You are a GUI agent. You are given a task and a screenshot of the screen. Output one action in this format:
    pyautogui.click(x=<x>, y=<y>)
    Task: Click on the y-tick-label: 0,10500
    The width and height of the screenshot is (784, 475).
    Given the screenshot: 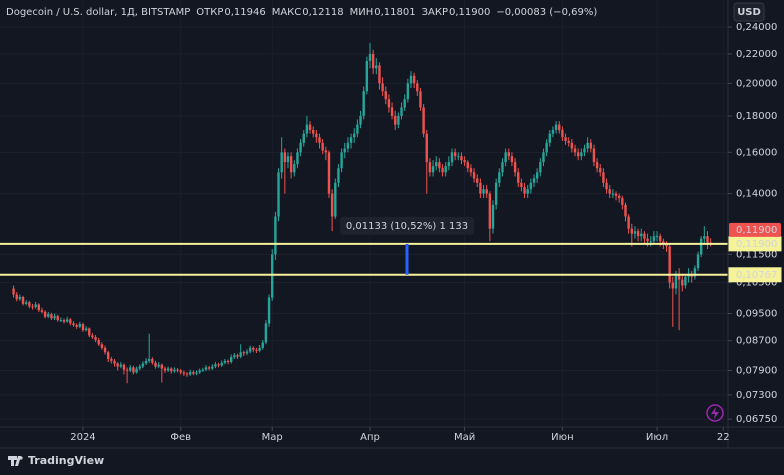 What is the action you would take?
    pyautogui.click(x=756, y=283)
    